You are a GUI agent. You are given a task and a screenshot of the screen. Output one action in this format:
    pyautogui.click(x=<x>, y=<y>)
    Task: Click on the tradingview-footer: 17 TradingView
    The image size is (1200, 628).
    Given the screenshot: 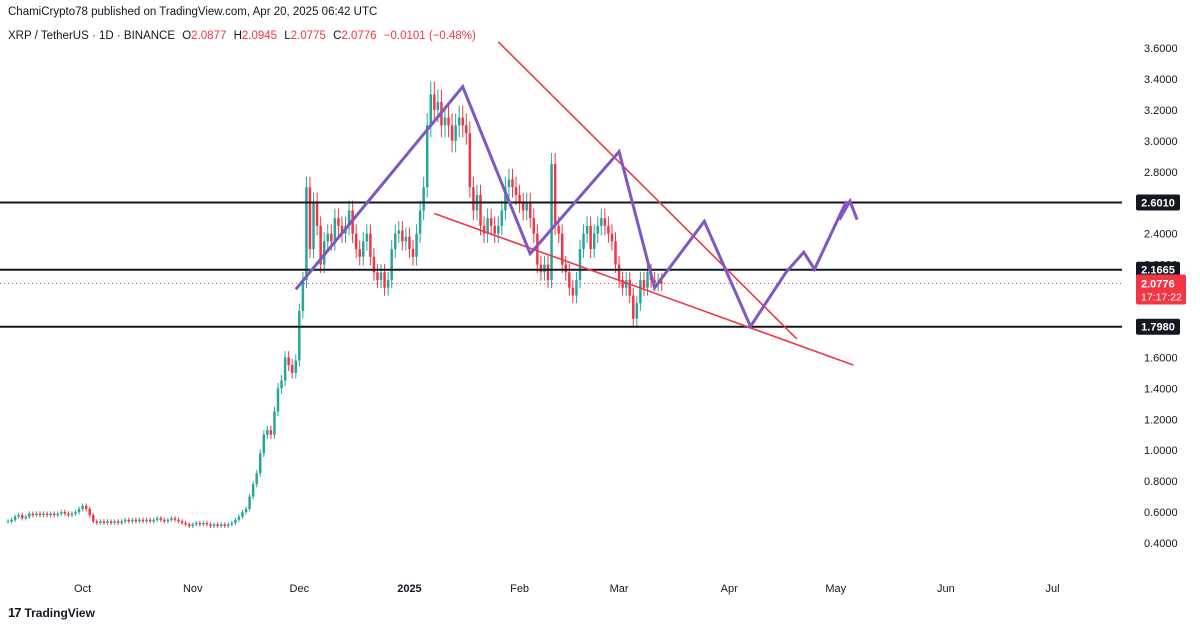 What is the action you would take?
    pyautogui.click(x=51, y=612)
    